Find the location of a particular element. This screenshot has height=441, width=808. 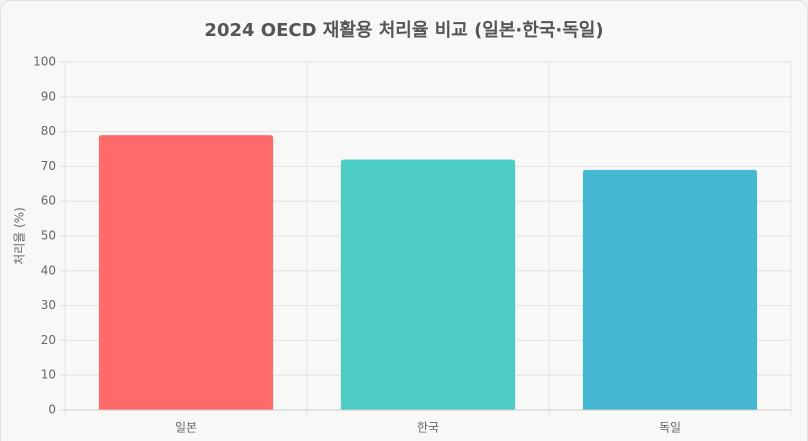

y-tick-label: 0 is located at coordinates (52, 410).